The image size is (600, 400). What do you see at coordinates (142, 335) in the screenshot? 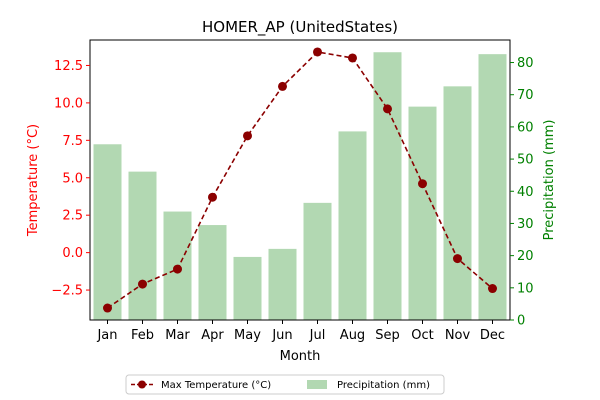
I see `x-tick-label: Feb` at bounding box center [142, 335].